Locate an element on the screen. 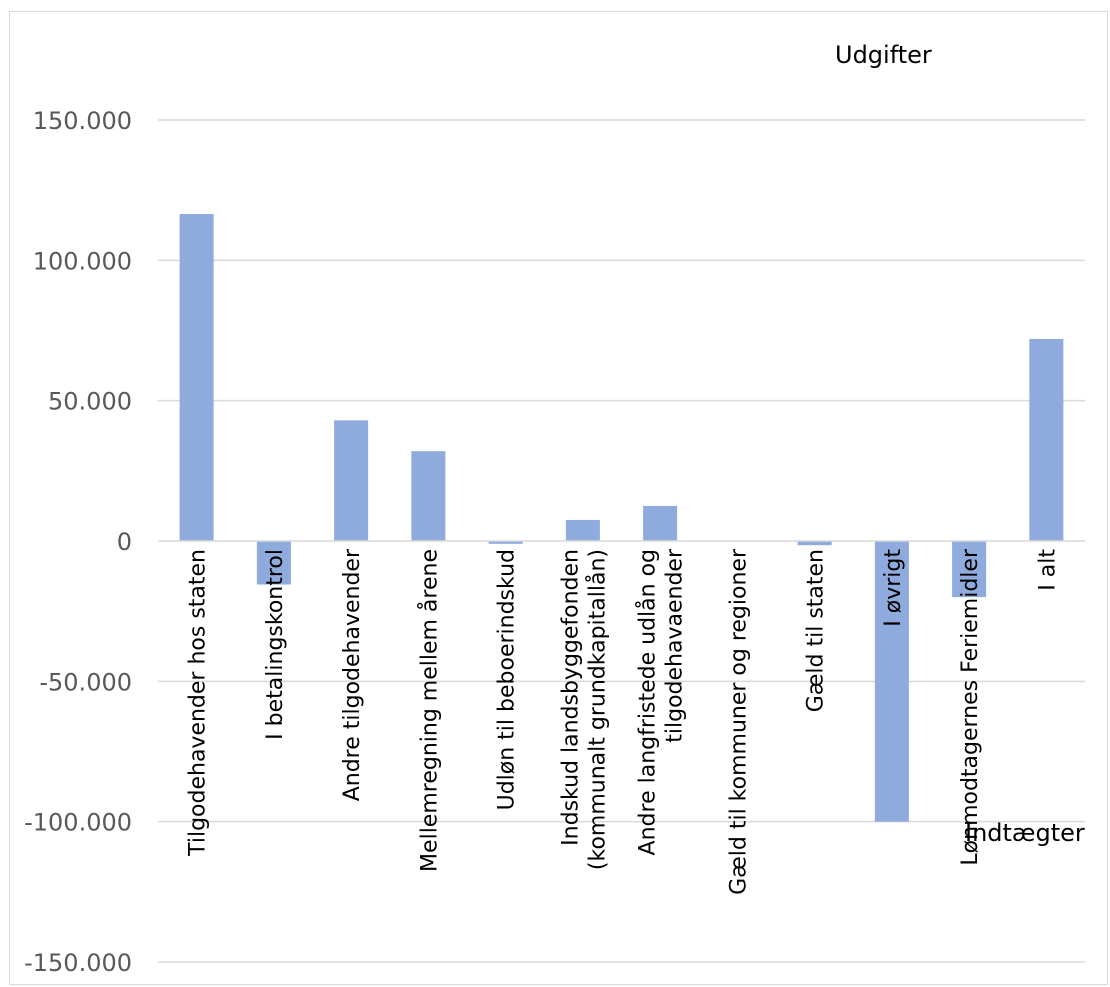 This screenshot has width=1110, height=987. category-label: Gæld til kommuner og regioner is located at coordinates (738, 721).